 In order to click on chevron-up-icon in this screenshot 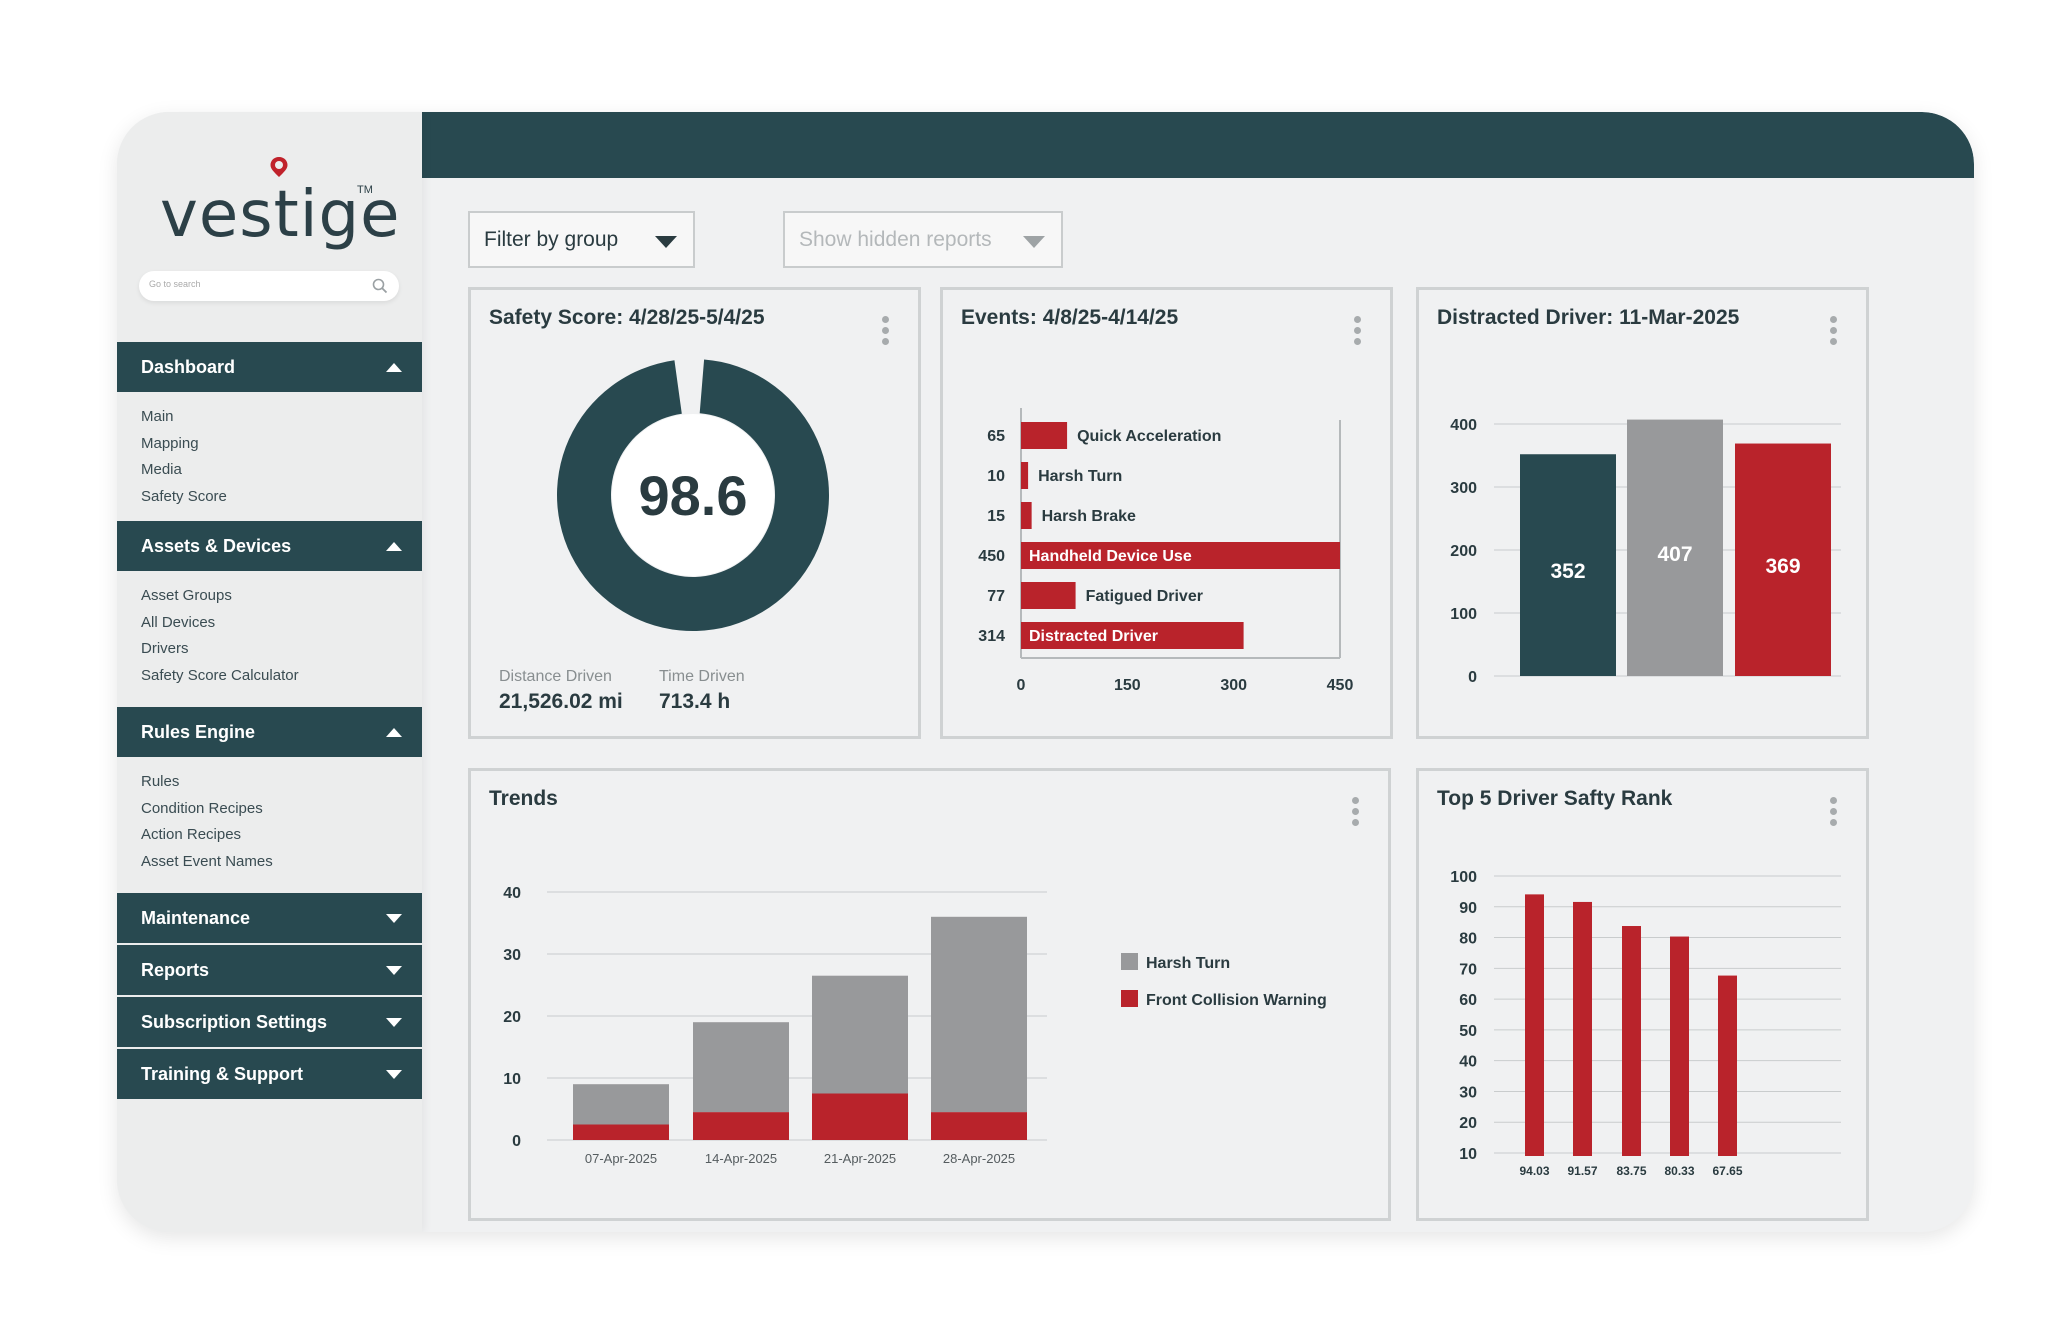, I will do `click(394, 546)`.